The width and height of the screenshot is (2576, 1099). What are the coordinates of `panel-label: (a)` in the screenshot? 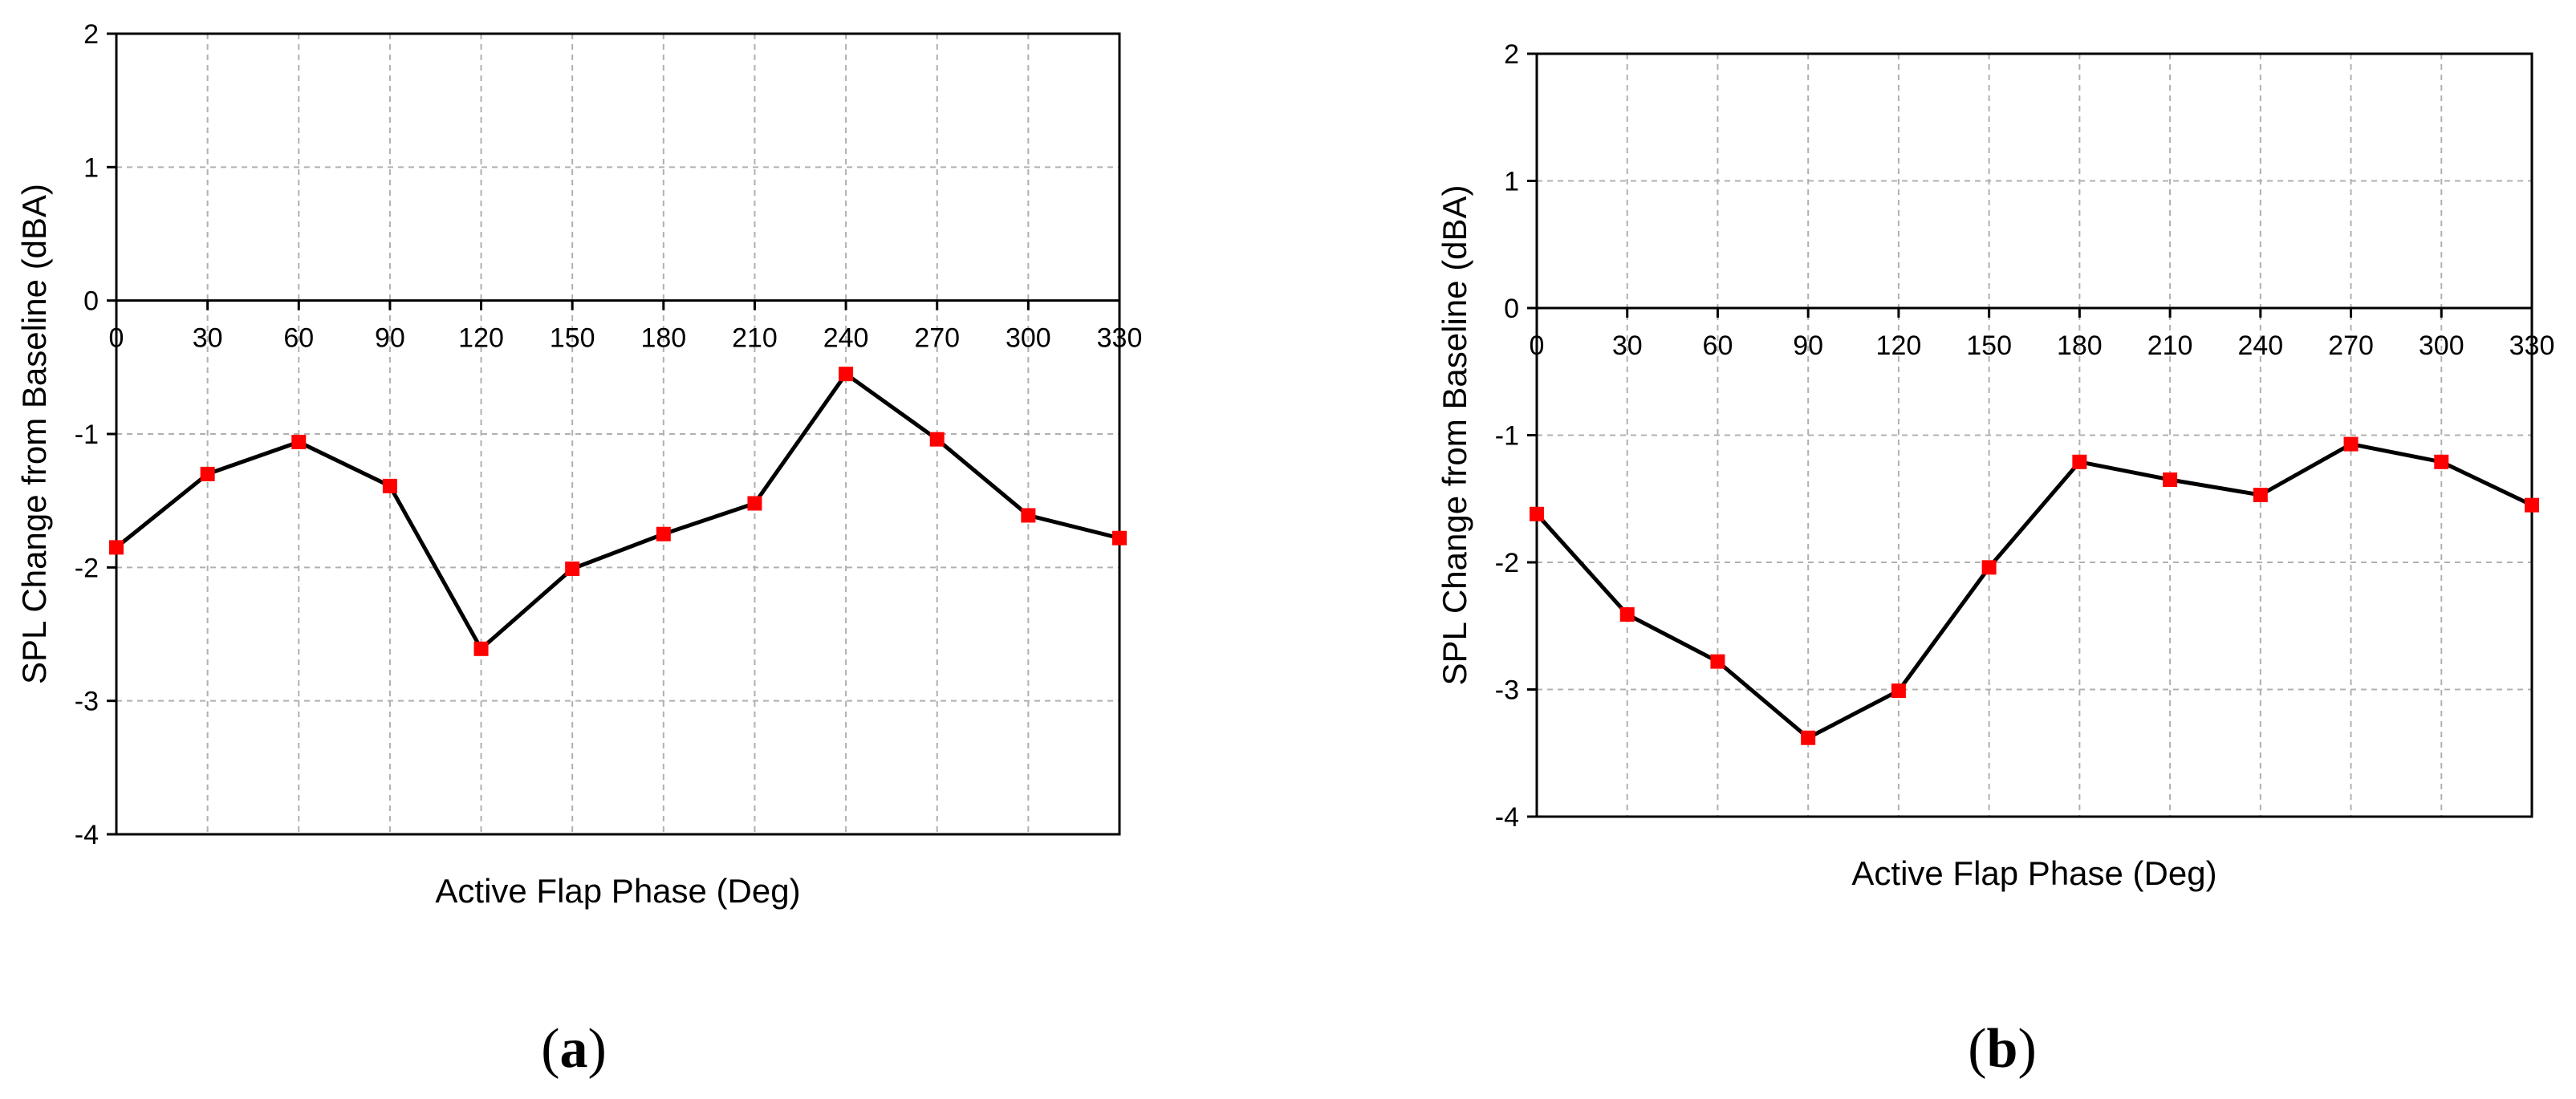 It's located at (574, 1049).